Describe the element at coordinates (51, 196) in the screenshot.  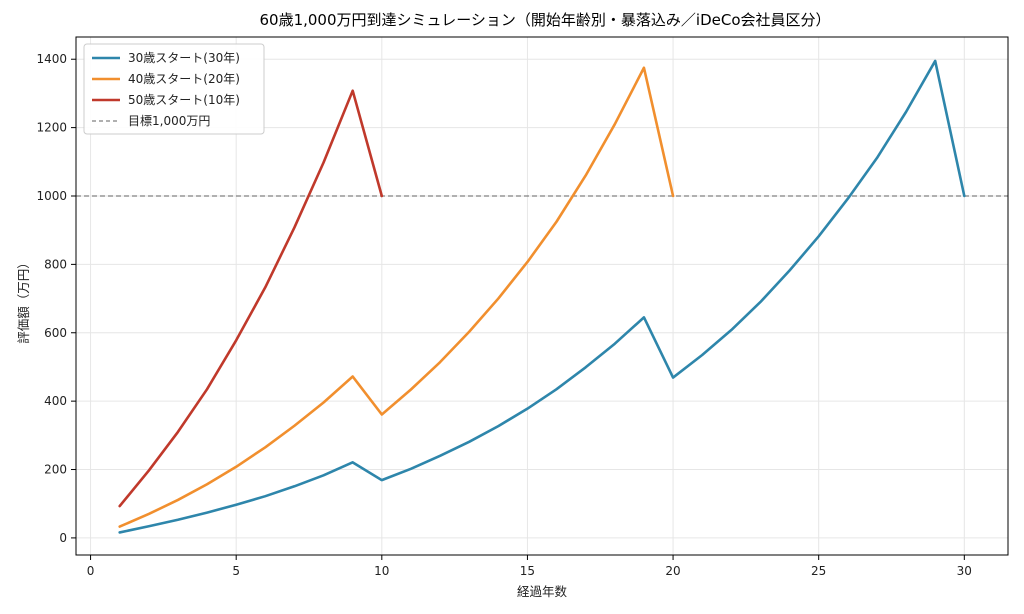
I see `y-tick-label: 1000` at that location.